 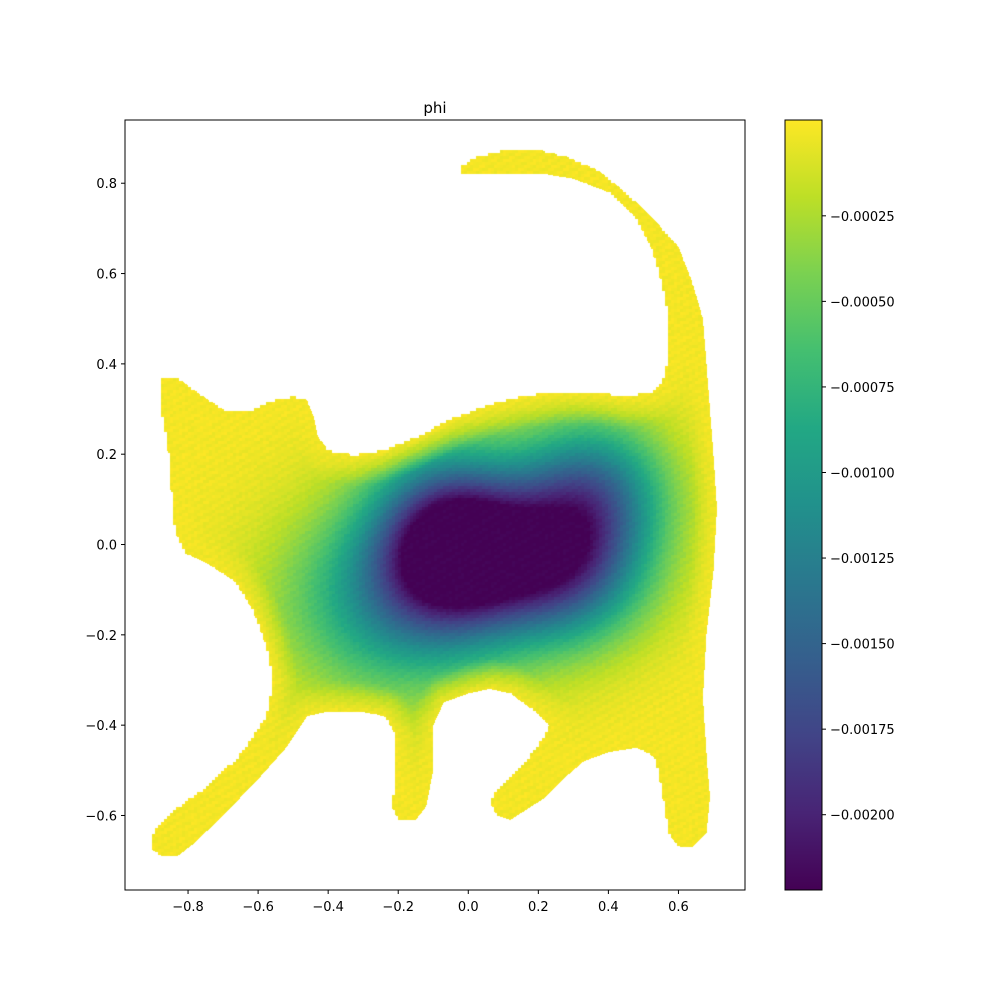 What do you see at coordinates (106, 365) in the screenshot?
I see `y-tick-label: 0.4` at bounding box center [106, 365].